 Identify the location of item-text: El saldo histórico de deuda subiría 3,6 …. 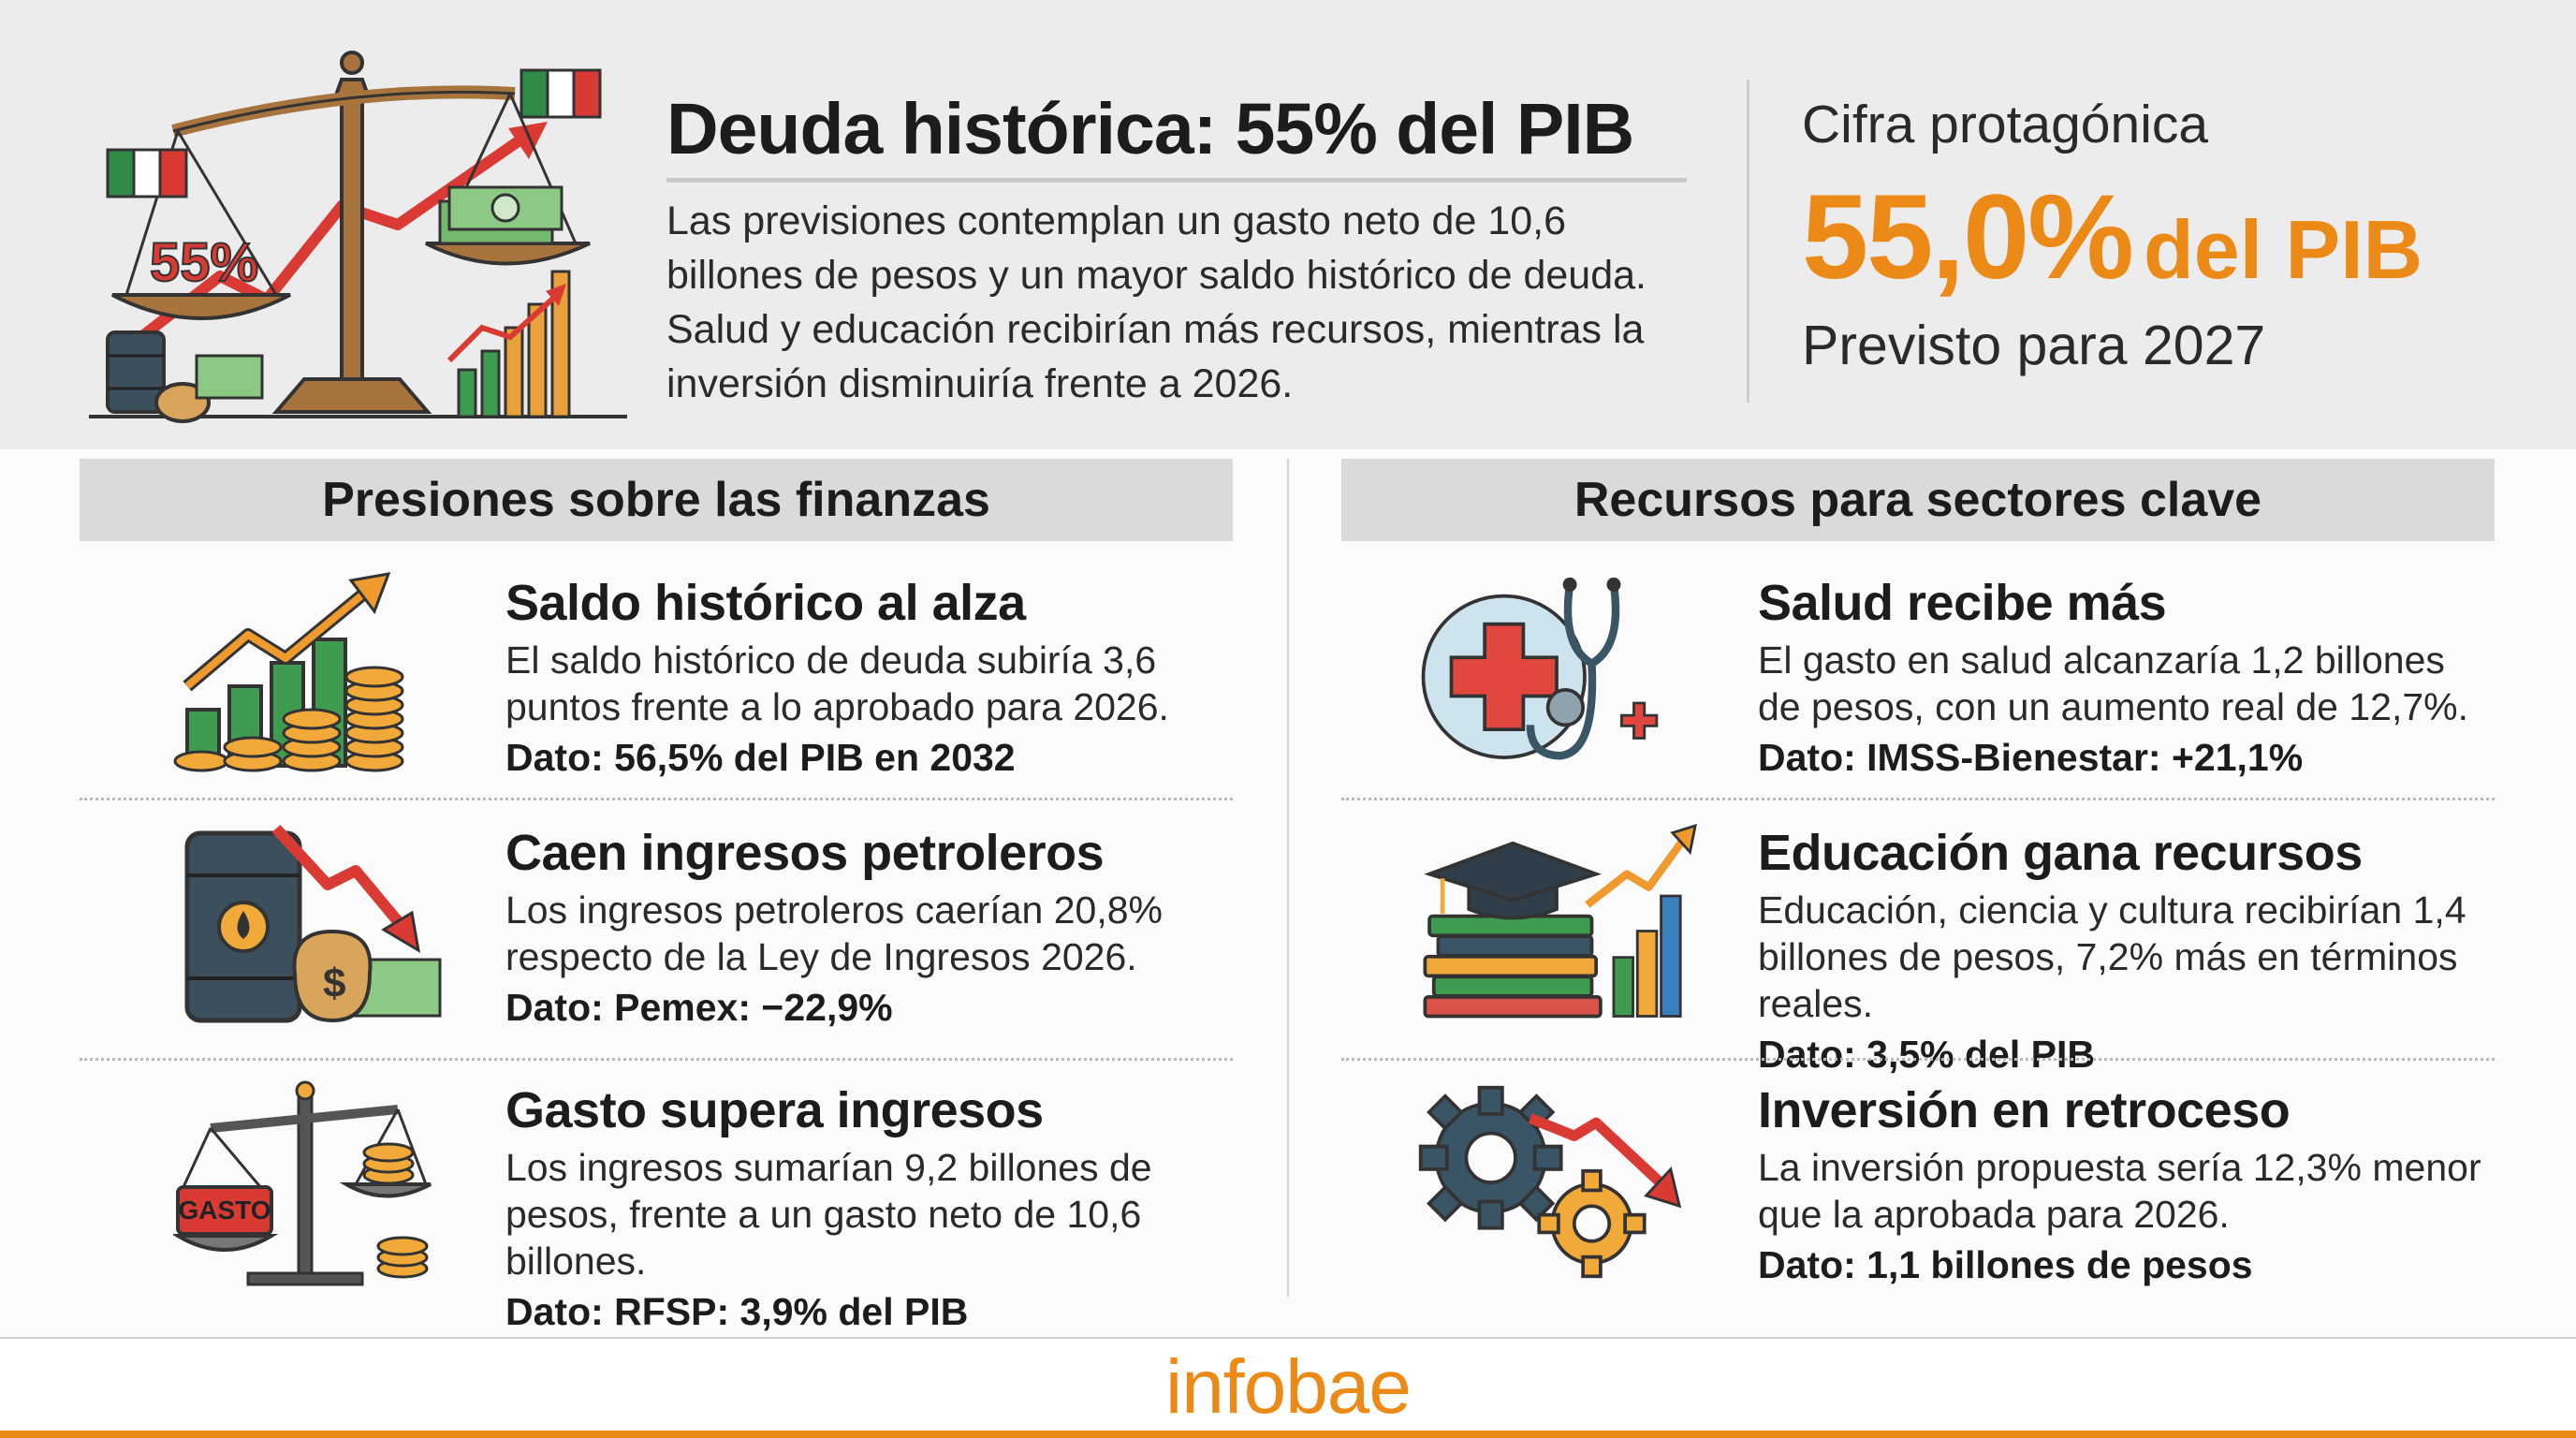
(837, 683).